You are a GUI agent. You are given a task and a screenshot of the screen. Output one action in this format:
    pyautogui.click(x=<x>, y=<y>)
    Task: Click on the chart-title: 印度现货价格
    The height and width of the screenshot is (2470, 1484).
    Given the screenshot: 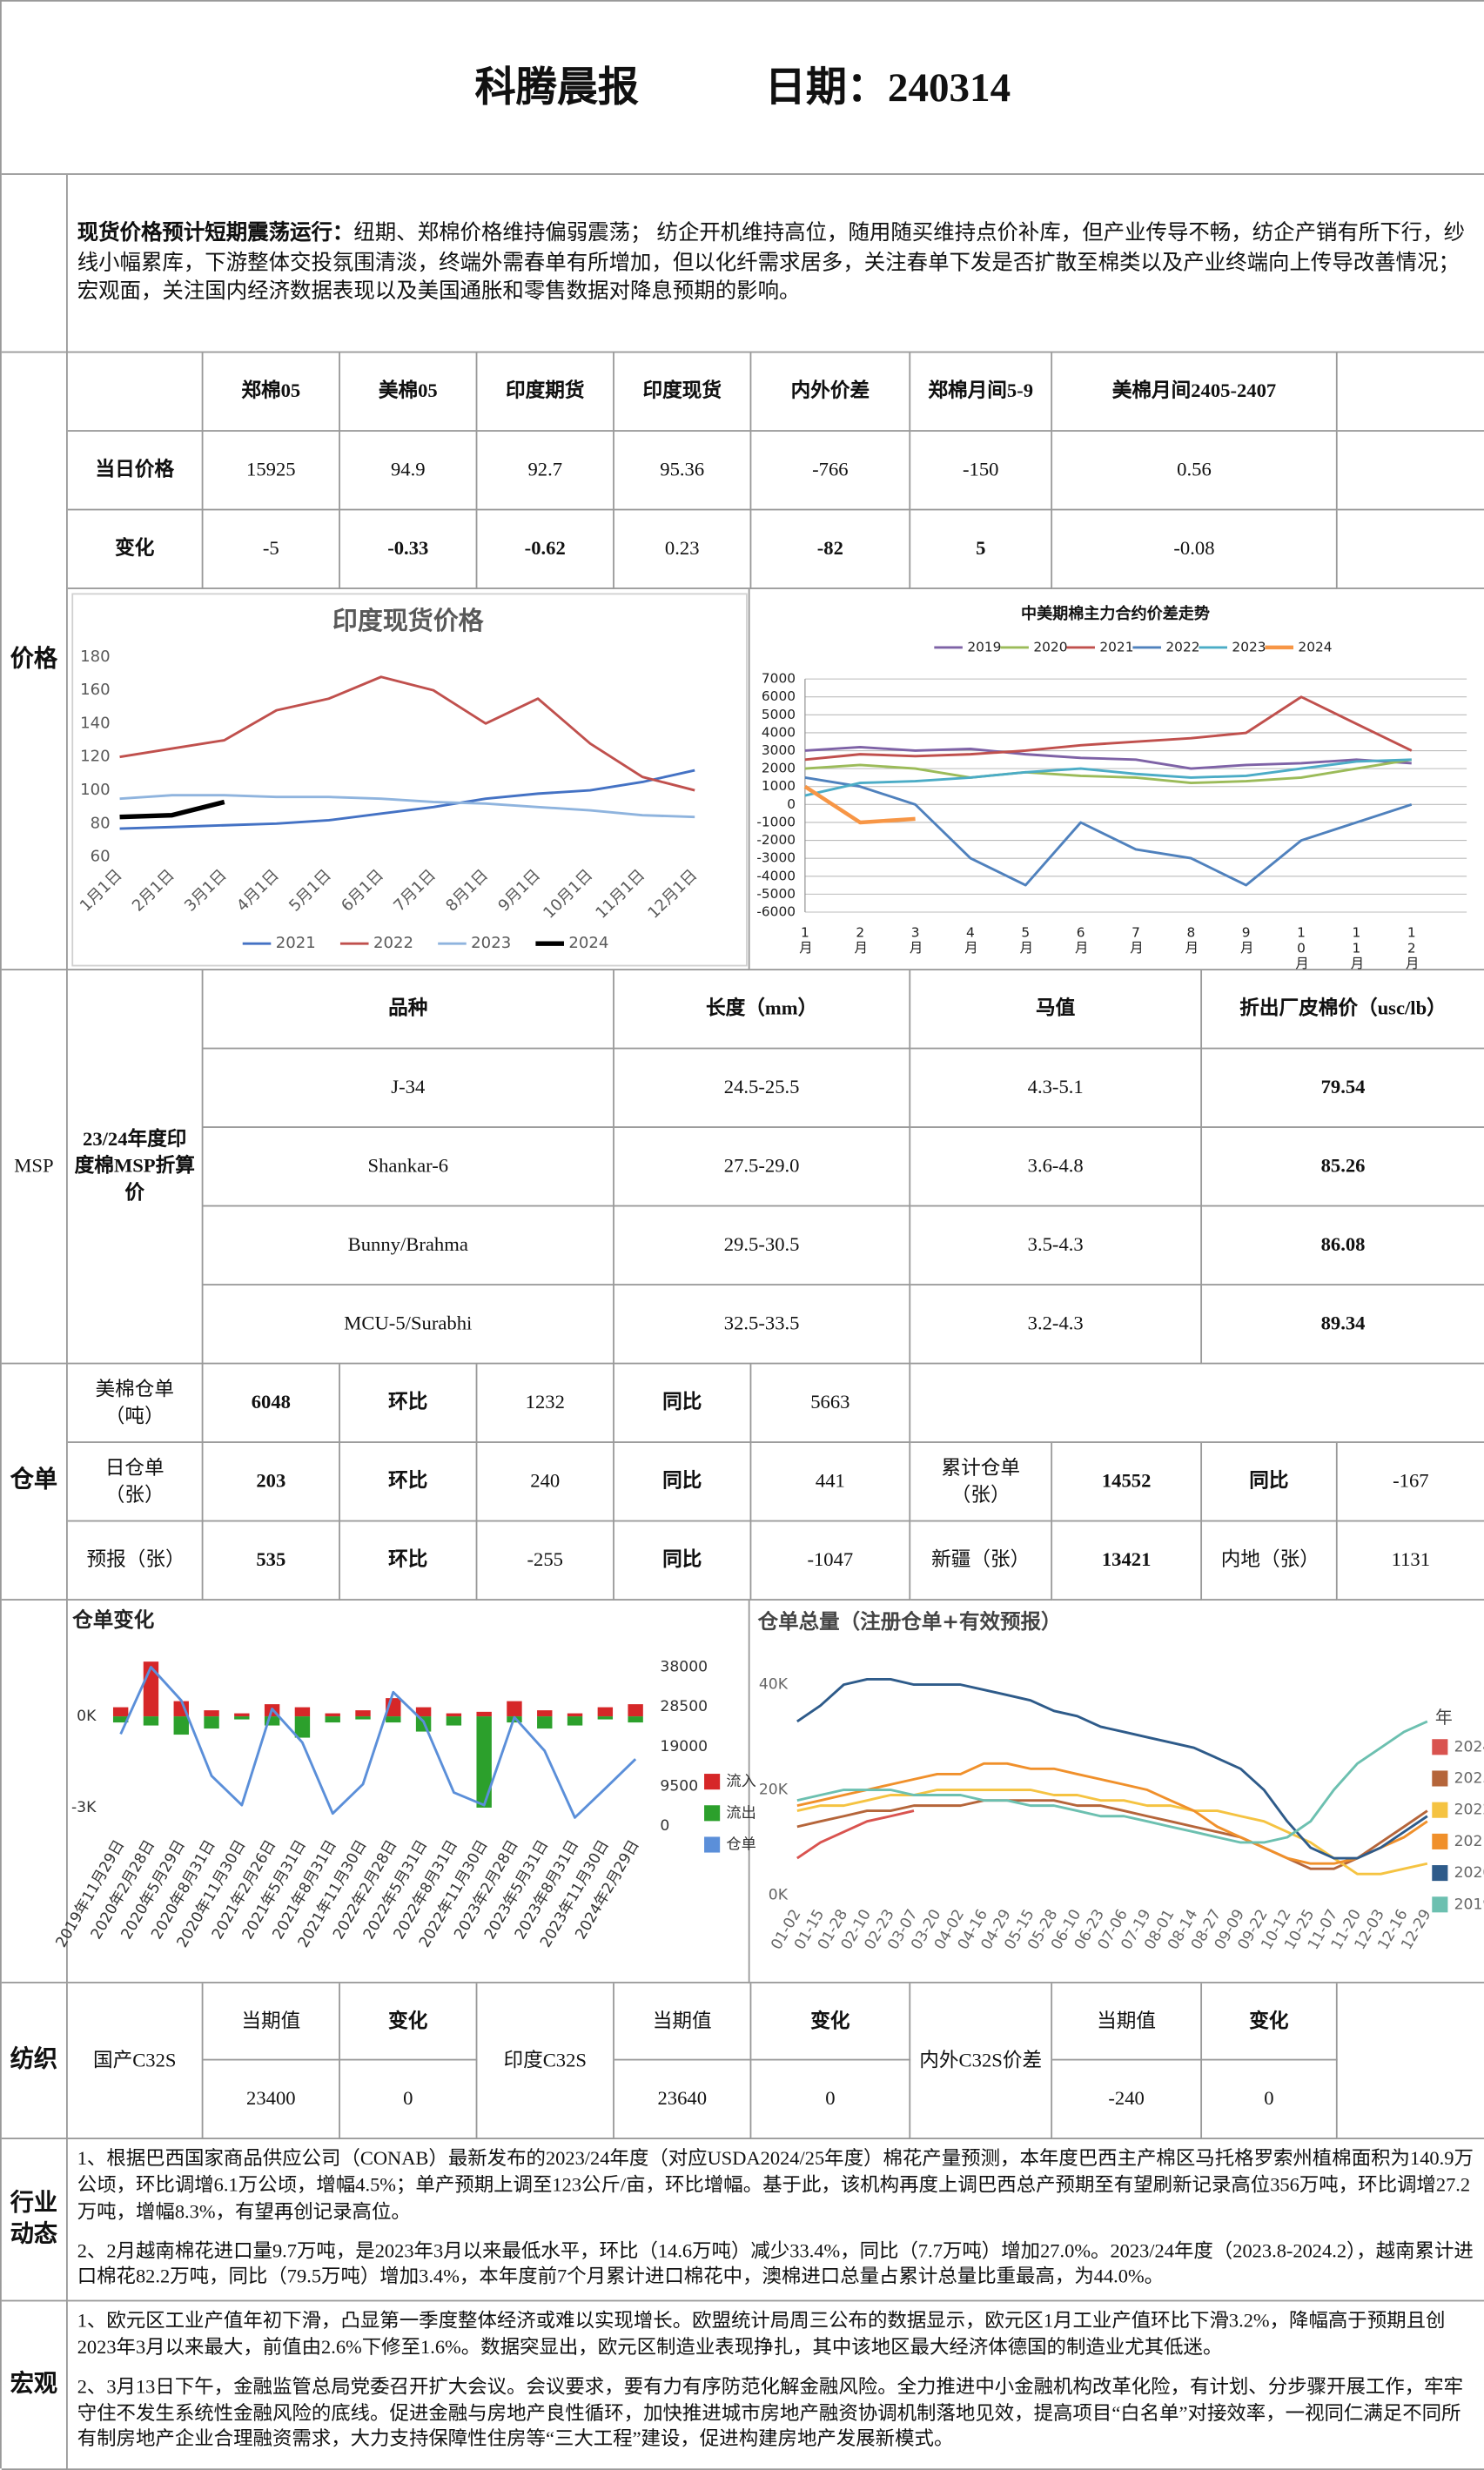 What is the action you would take?
    pyautogui.click(x=408, y=620)
    